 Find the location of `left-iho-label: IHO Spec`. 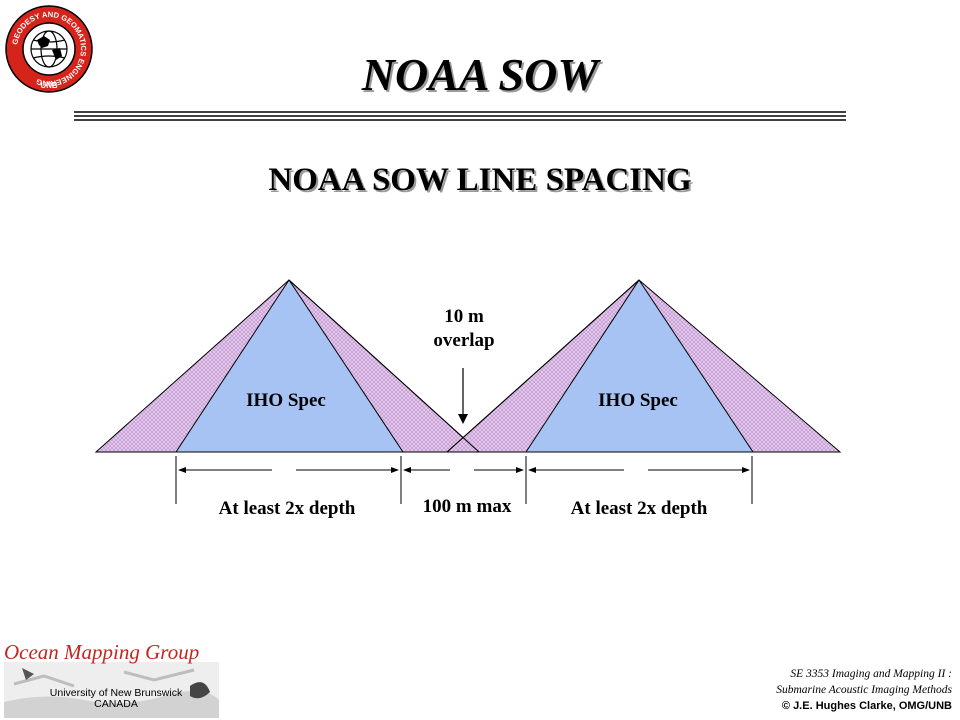

left-iho-label: IHO Spec is located at coordinates (286, 400).